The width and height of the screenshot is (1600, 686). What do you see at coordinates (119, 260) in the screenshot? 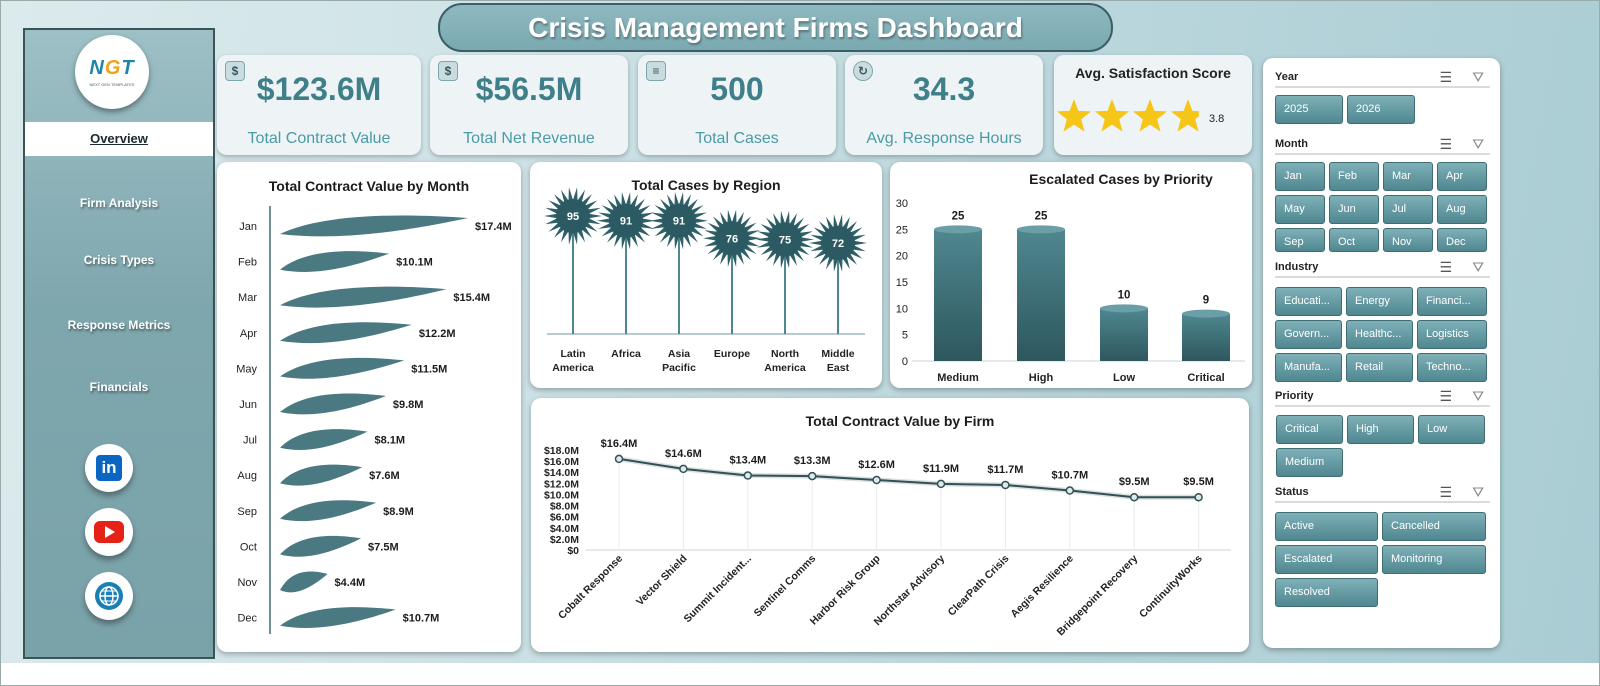
I see `nav-crisis-types: Crisis Types` at bounding box center [119, 260].